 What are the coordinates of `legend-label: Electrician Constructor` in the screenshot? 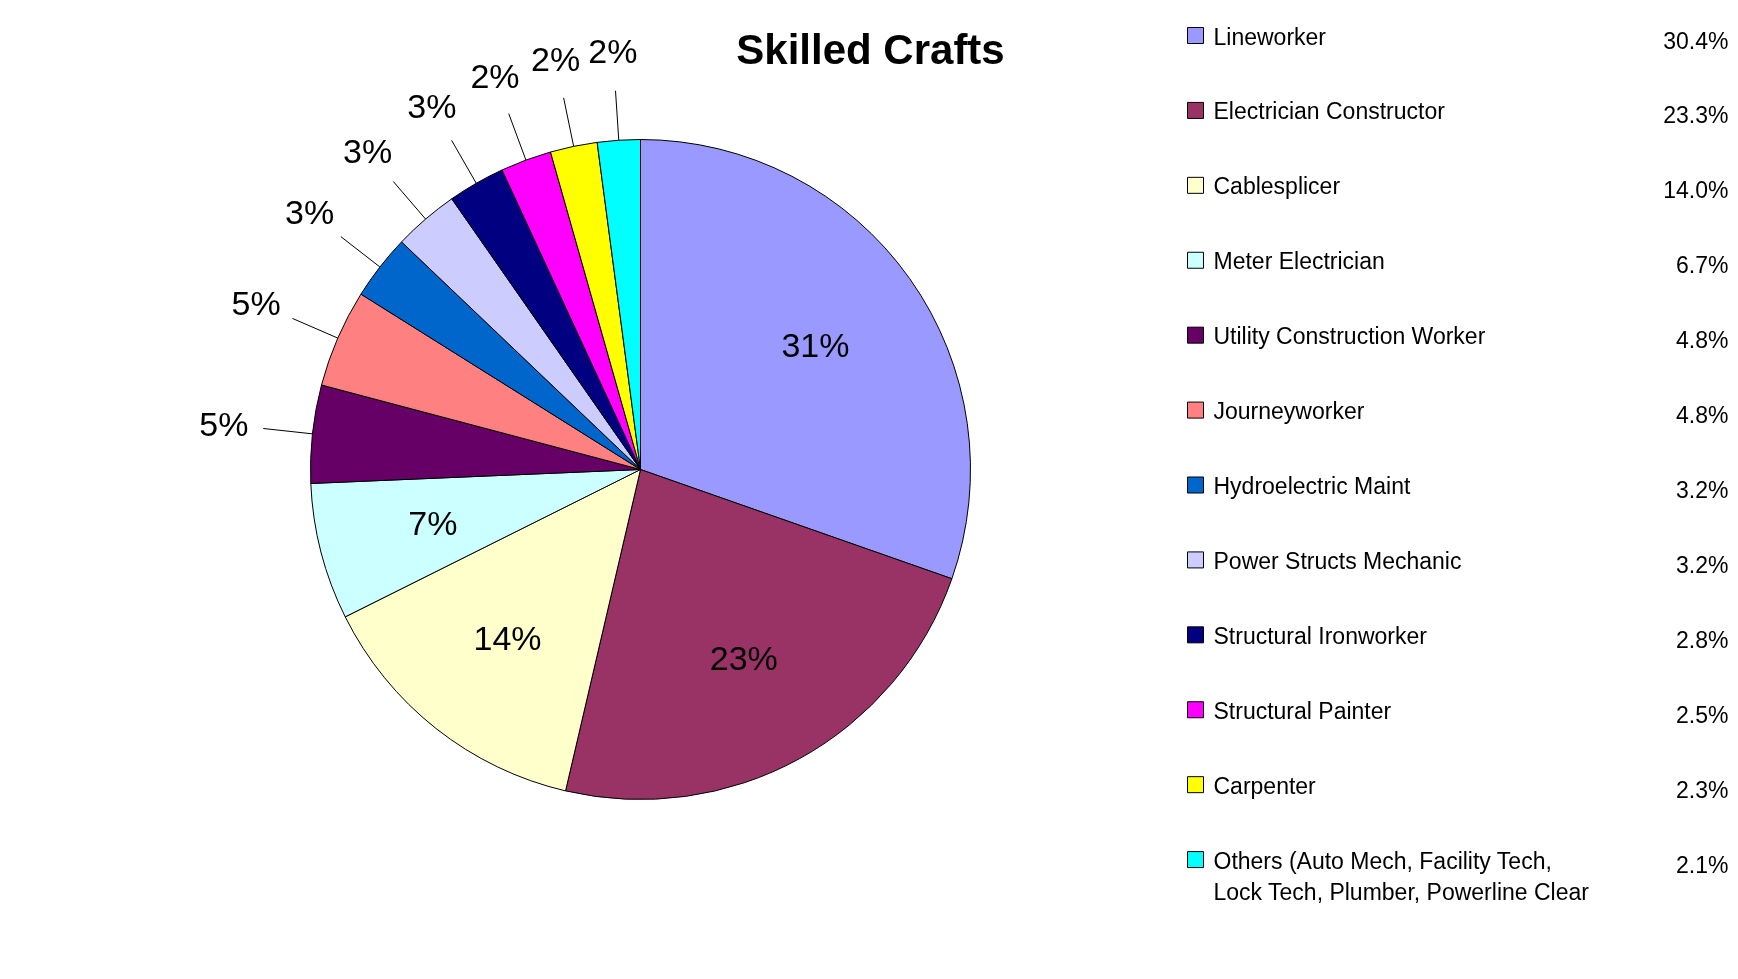 It's located at (1329, 111).